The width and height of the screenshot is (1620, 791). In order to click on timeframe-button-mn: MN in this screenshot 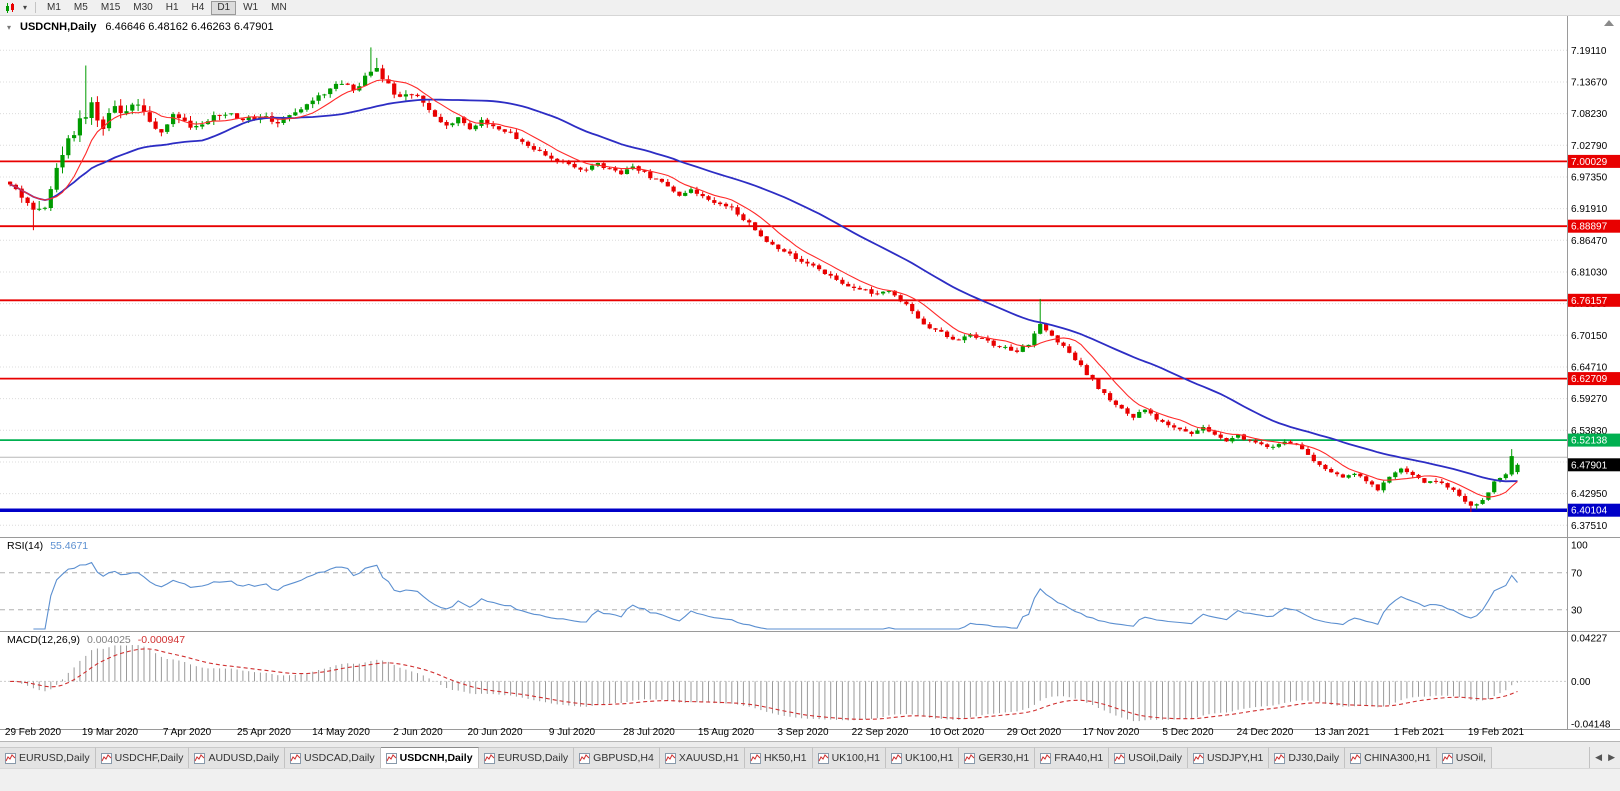, I will do `click(279, 8)`.